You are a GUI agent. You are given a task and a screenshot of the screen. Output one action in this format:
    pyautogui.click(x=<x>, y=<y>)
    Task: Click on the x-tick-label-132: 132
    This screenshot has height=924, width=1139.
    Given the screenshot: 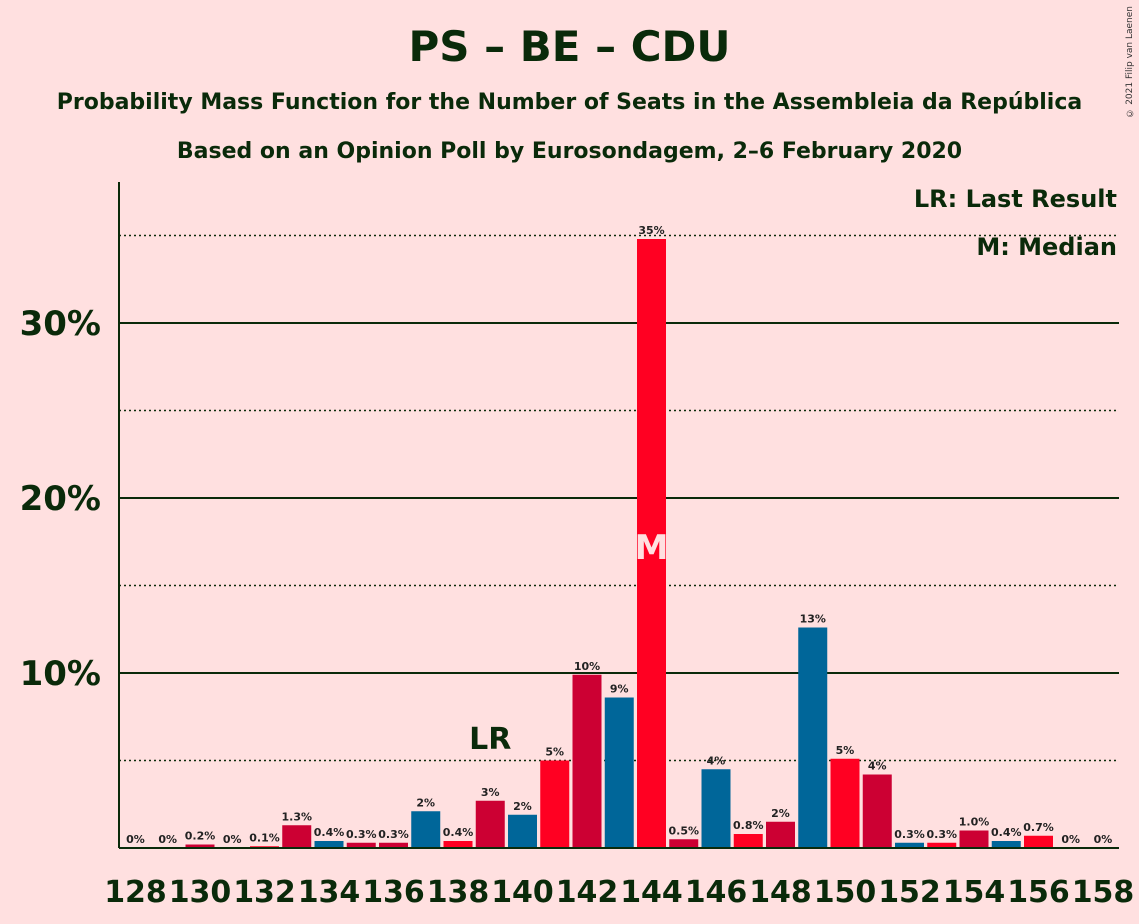 What is the action you would take?
    pyautogui.click(x=264, y=892)
    